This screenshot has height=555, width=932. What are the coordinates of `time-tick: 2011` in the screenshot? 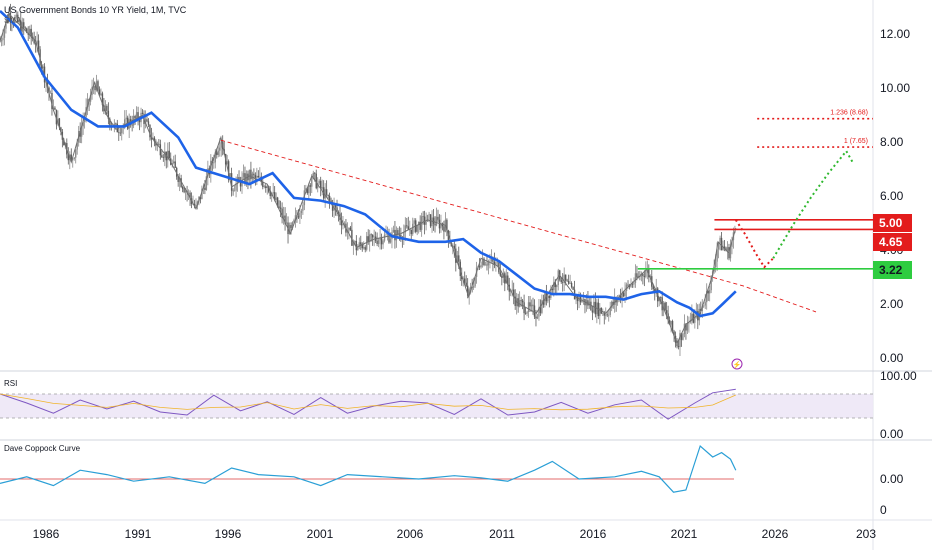 It's located at (502, 534).